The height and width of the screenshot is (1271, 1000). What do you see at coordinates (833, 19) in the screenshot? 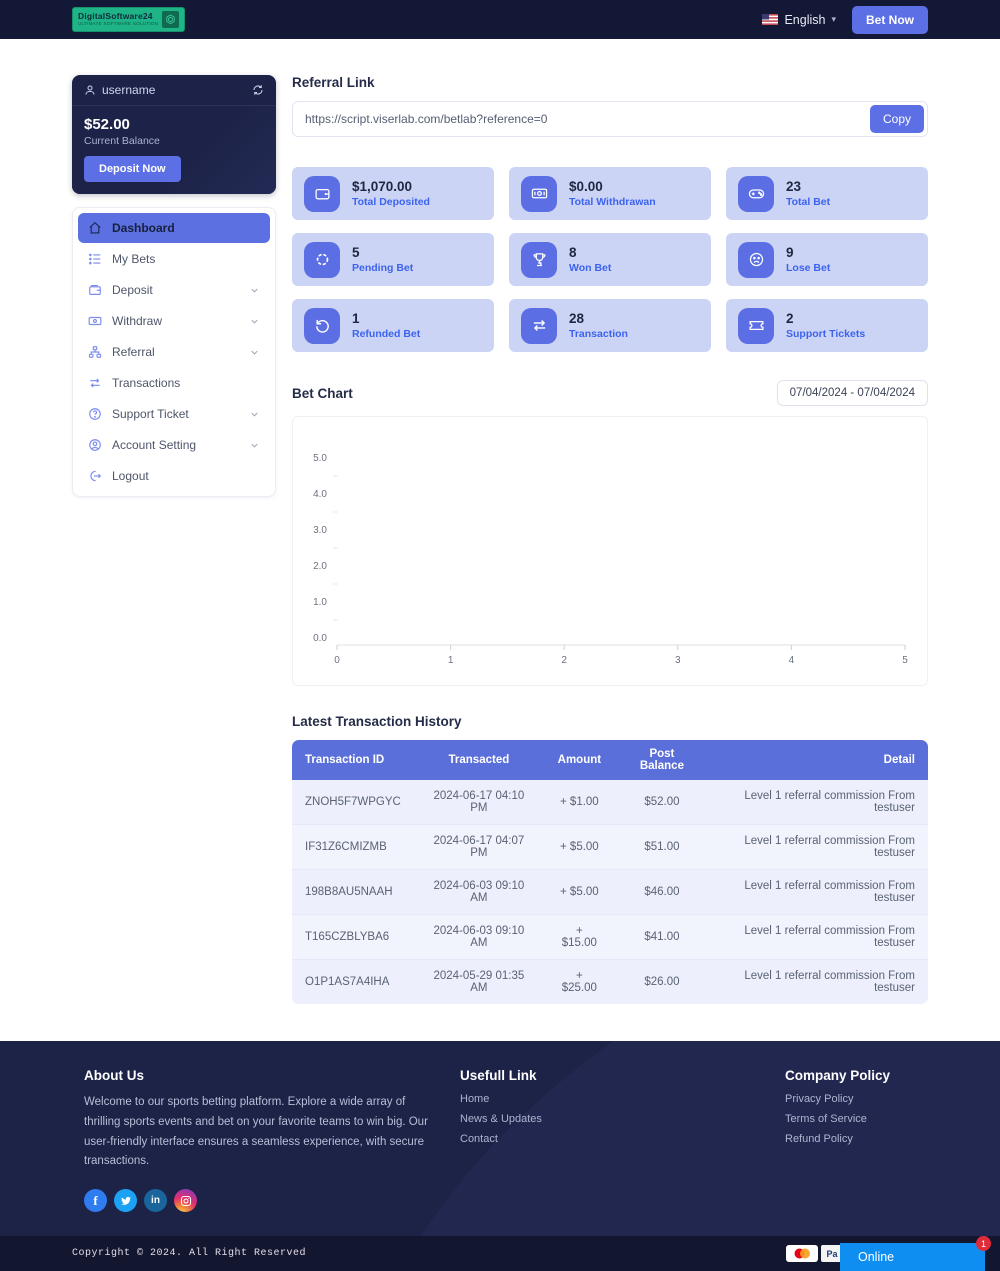
I see `chevron-down-icon: ▾` at bounding box center [833, 19].